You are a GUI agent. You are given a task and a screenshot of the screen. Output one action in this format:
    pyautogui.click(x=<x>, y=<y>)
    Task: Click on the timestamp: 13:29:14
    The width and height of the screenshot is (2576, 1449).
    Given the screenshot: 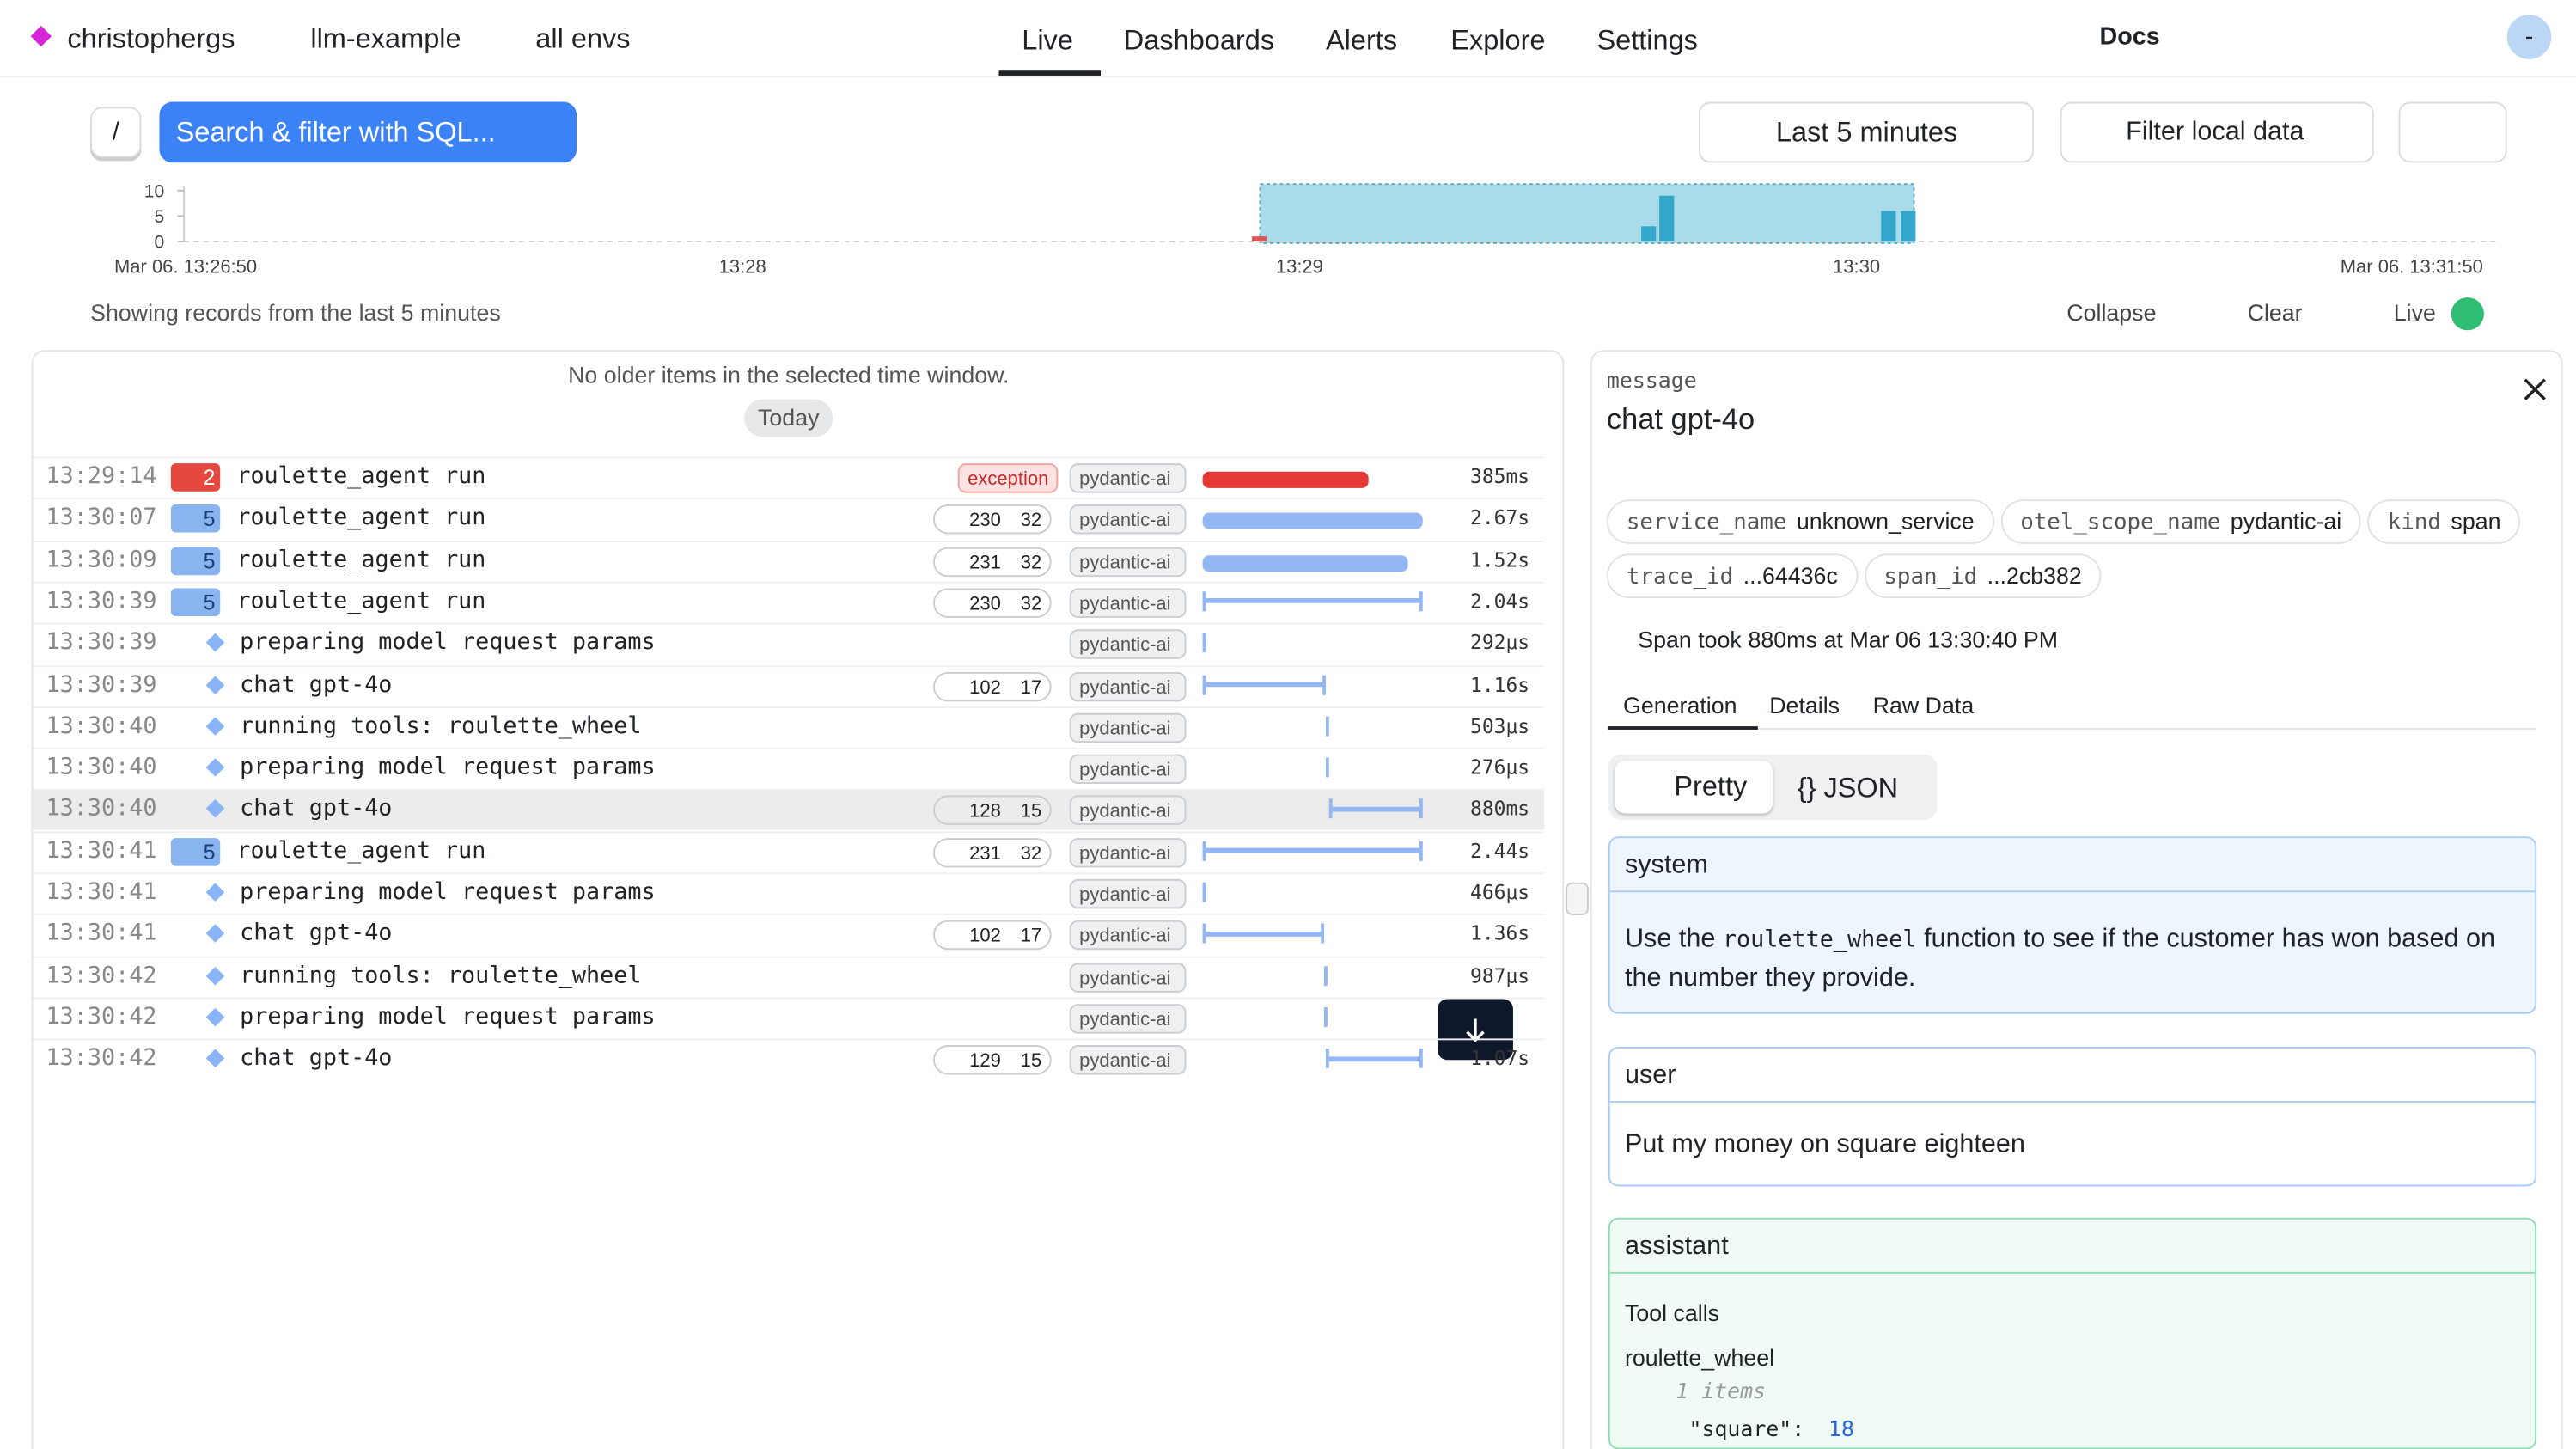 What is the action you would take?
    pyautogui.click(x=101, y=476)
    